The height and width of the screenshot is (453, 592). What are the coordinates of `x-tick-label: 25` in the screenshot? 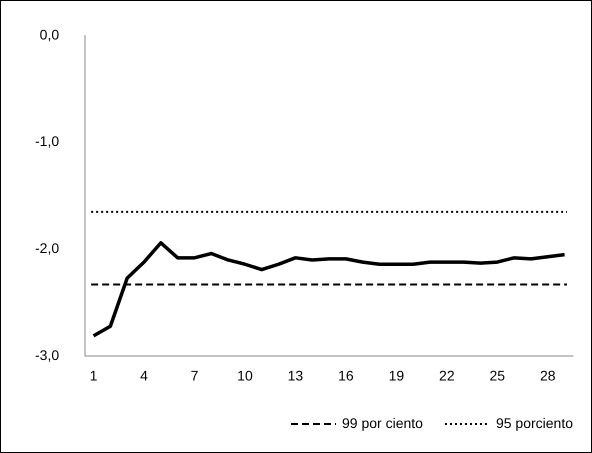 It's located at (498, 375).